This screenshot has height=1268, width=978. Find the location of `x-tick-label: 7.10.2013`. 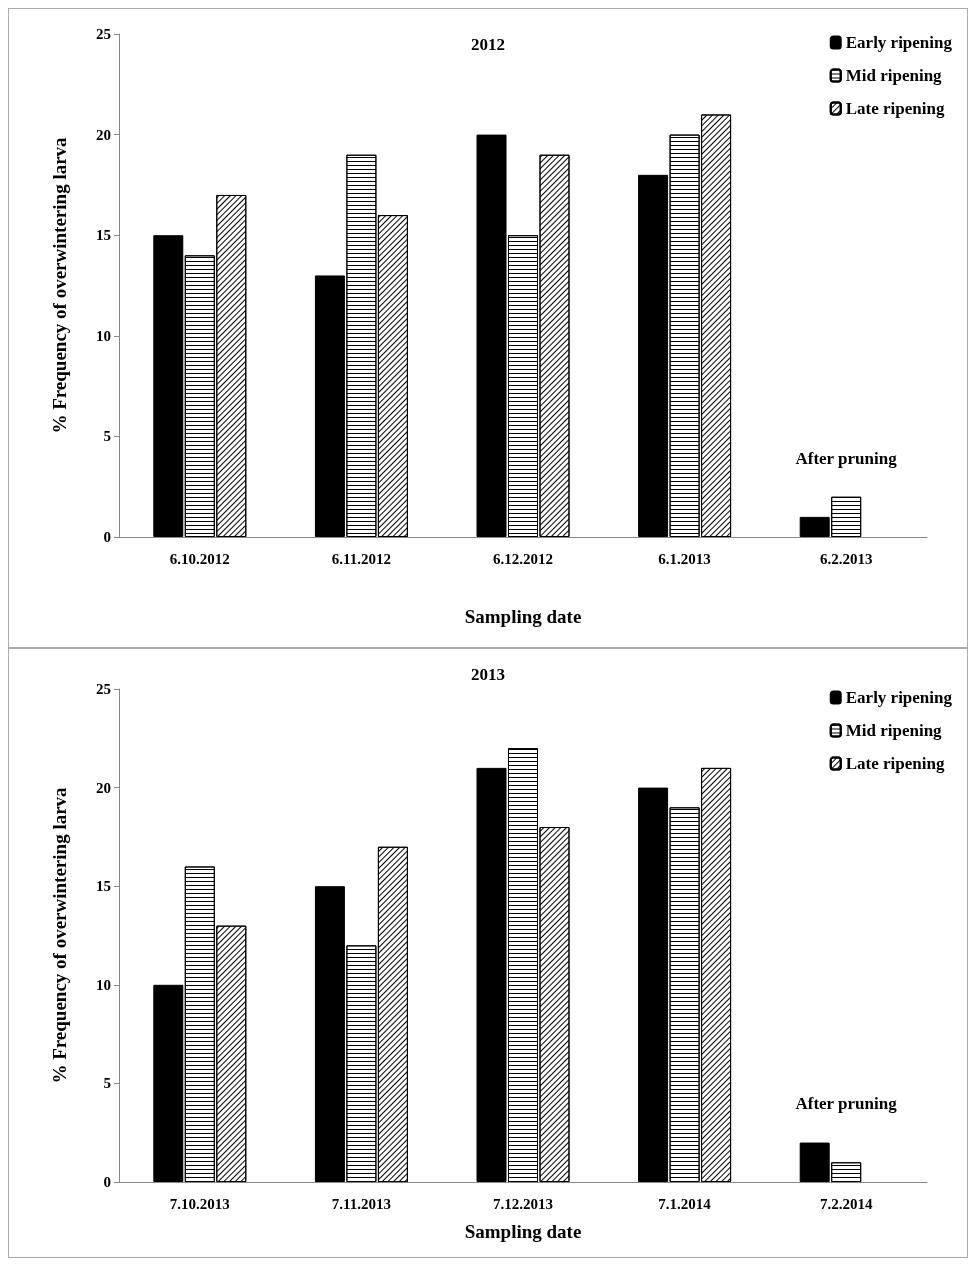

x-tick-label: 7.10.2013 is located at coordinates (199, 1203).